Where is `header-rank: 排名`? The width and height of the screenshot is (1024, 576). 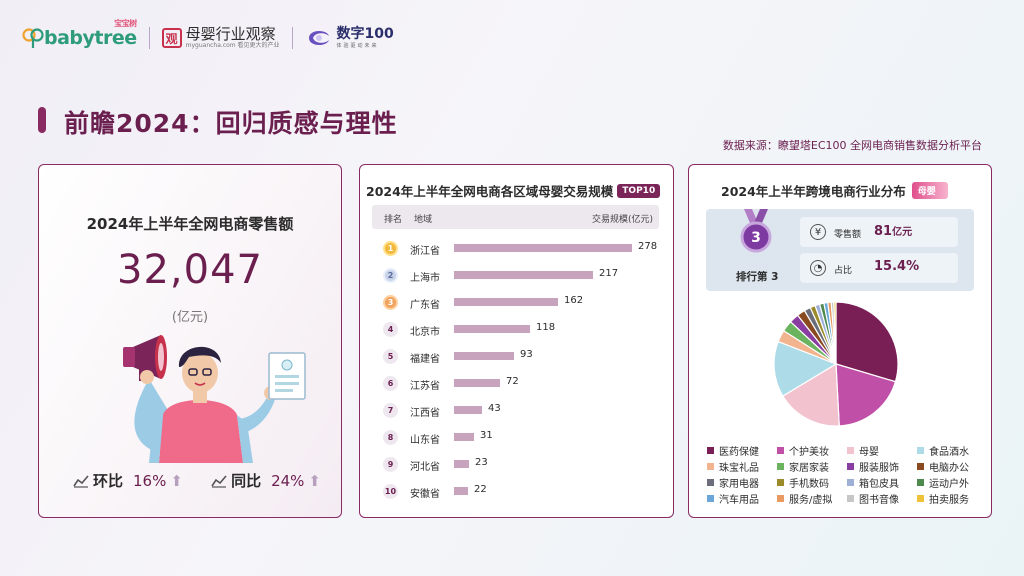
header-rank: 排名 is located at coordinates (393, 220).